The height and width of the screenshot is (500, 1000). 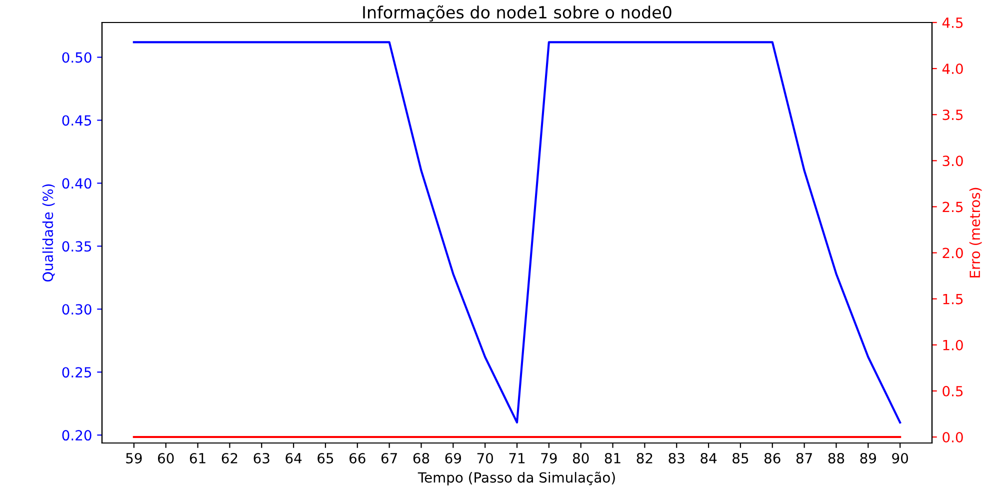 What do you see at coordinates (952, 161) in the screenshot?
I see `y2-tick-label: 3.0` at bounding box center [952, 161].